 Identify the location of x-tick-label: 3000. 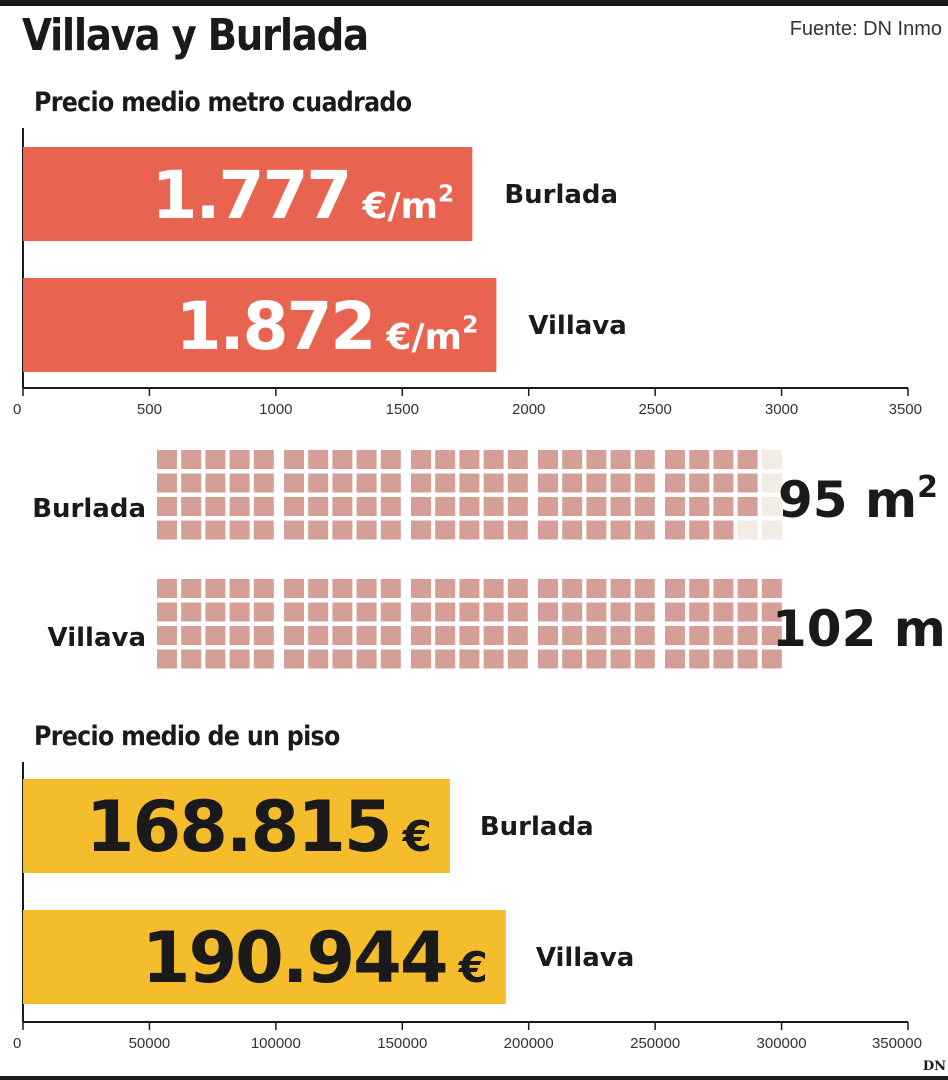
(781, 409).